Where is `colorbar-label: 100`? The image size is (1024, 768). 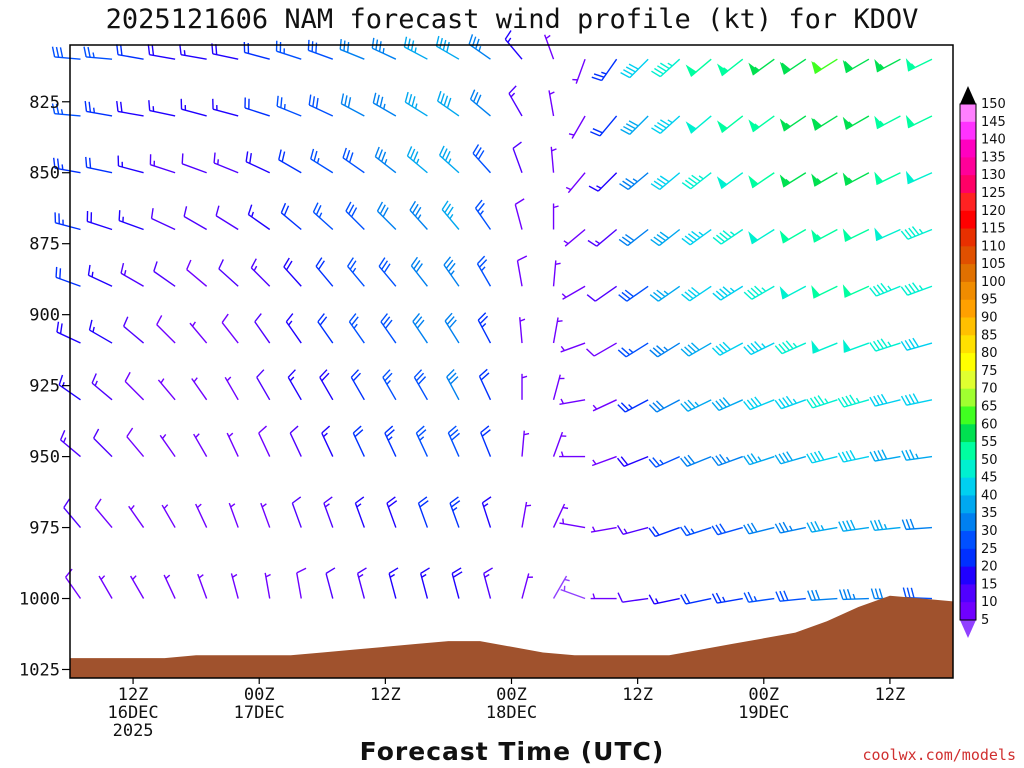 colorbar-label: 100 is located at coordinates (993, 282).